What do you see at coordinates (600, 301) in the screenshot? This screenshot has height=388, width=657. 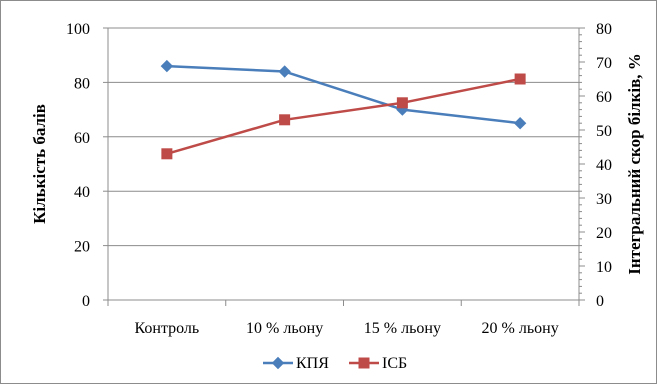 I see `right-tick-label: 0` at bounding box center [600, 301].